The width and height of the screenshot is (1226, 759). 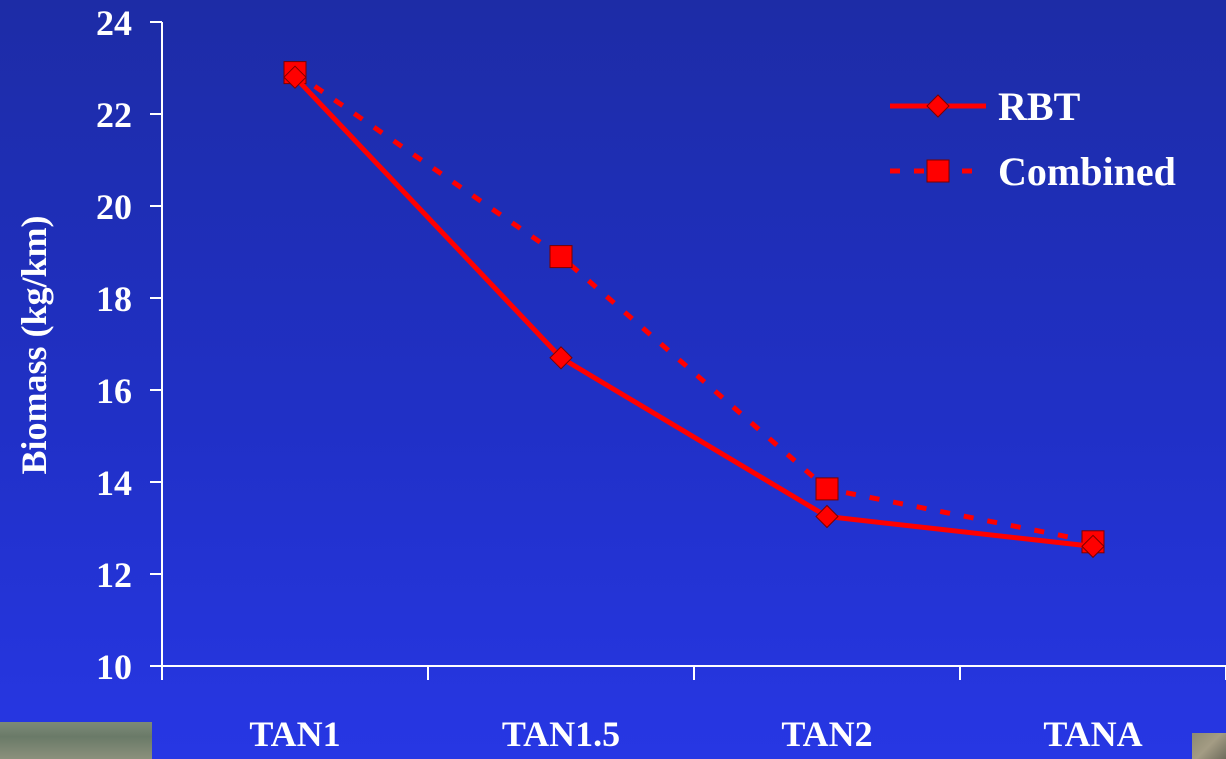 What do you see at coordinates (114, 483) in the screenshot?
I see `y-tick-label: 14` at bounding box center [114, 483].